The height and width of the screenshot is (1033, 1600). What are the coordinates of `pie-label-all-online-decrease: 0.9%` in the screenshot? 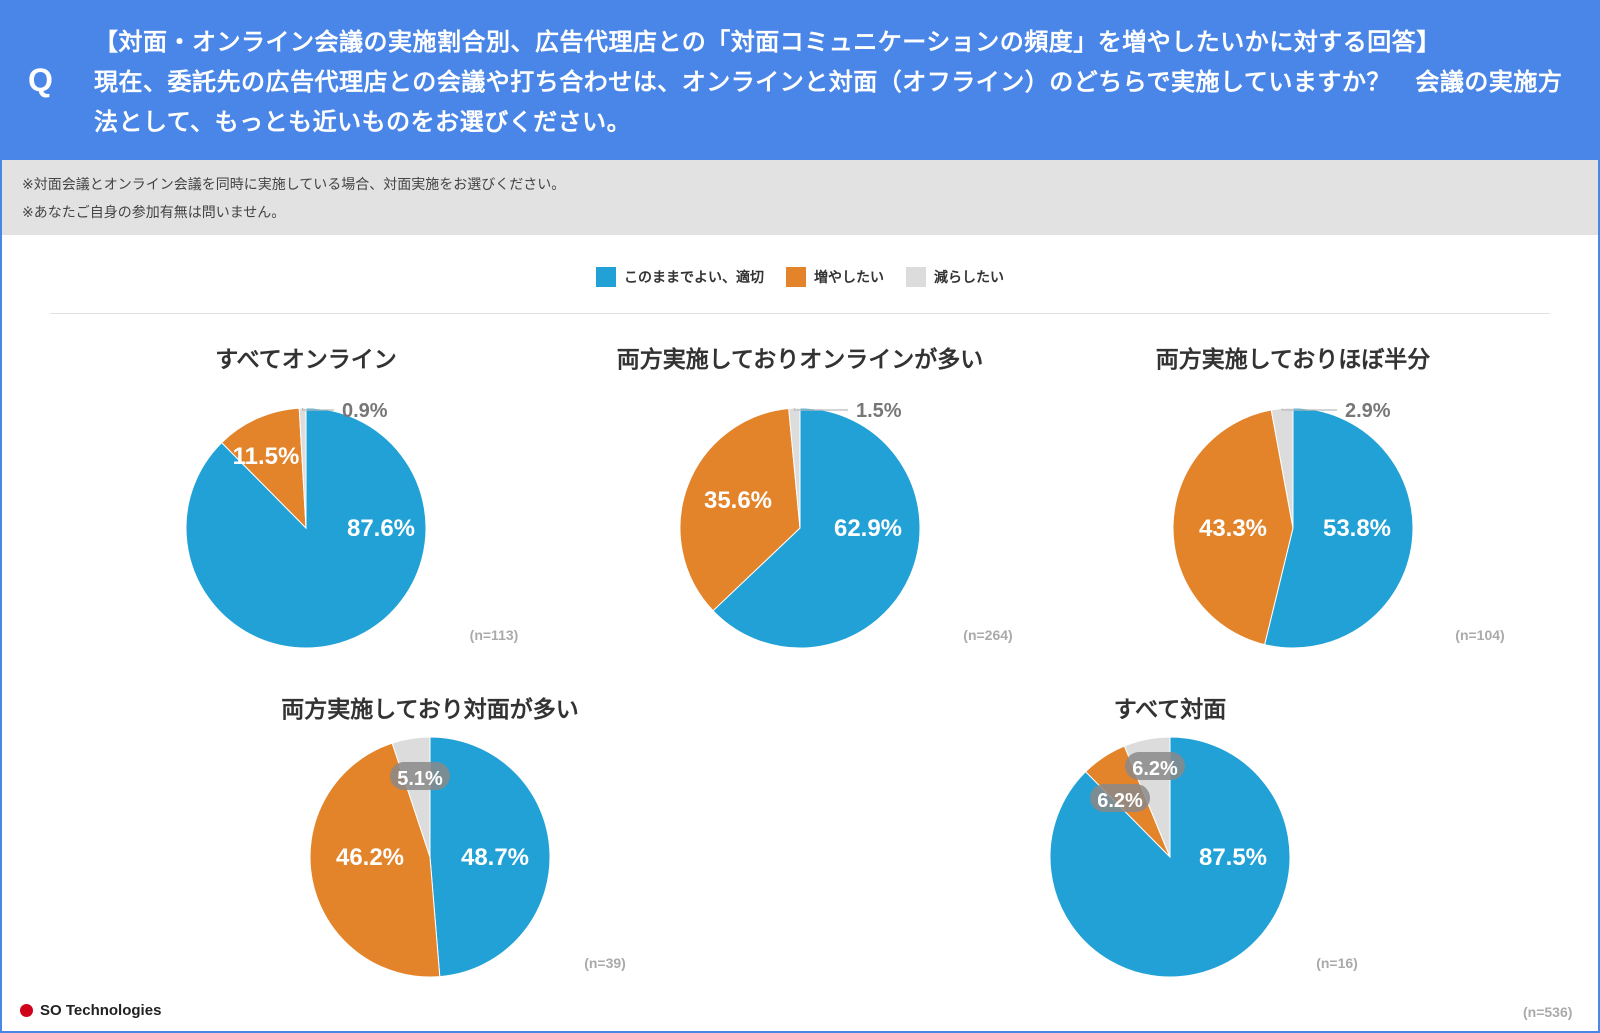 It's located at (365, 411).